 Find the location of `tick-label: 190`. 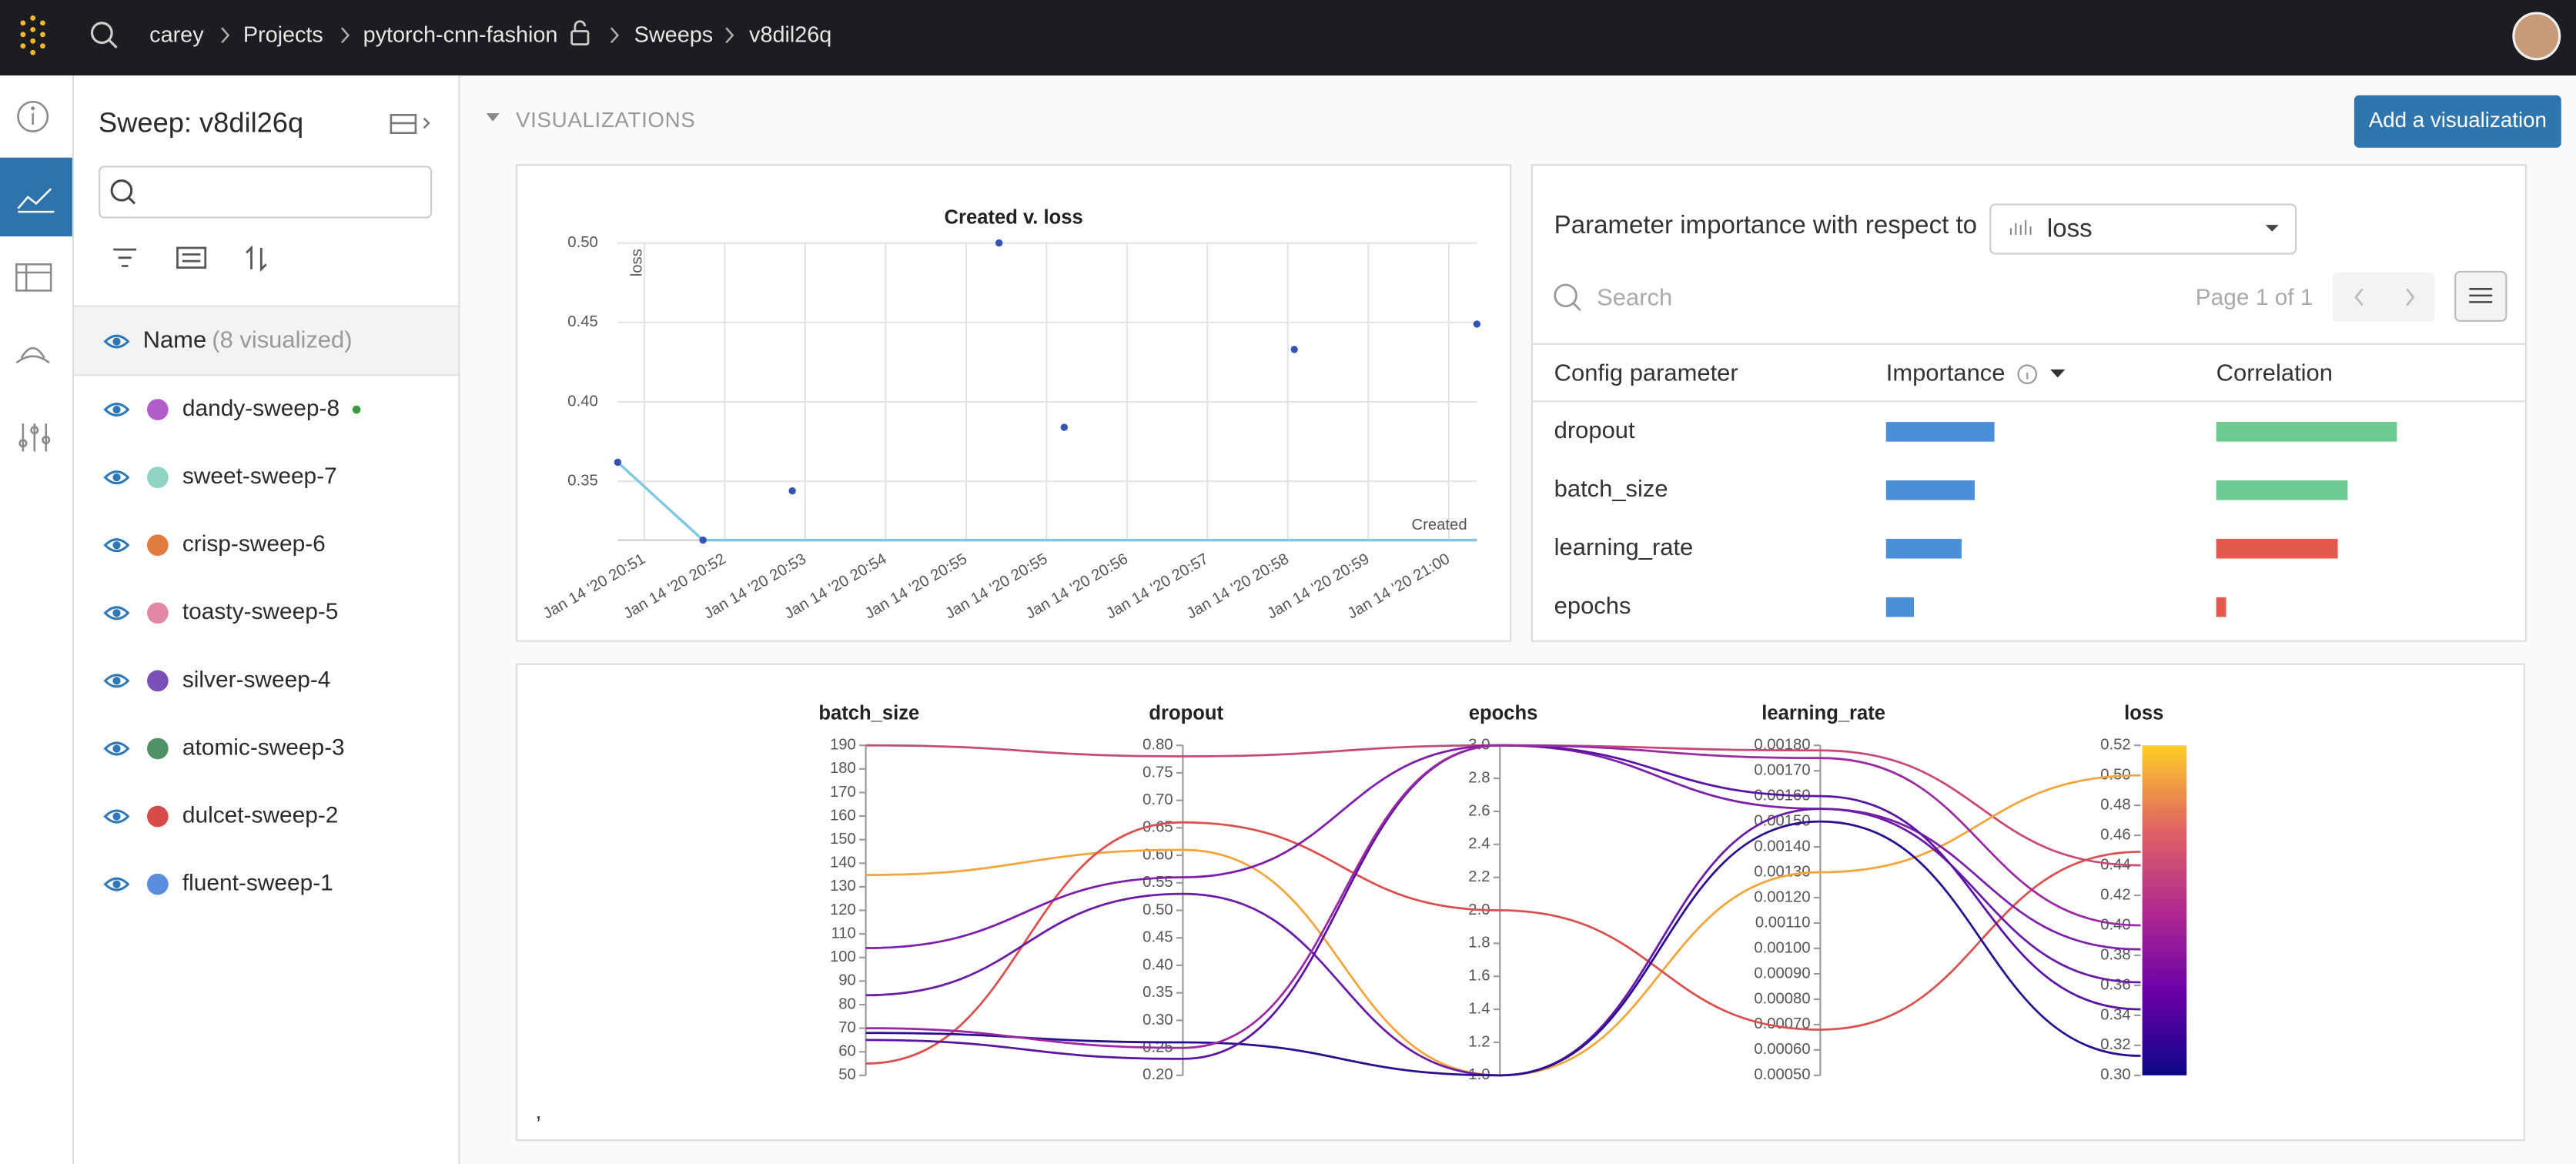

tick-label: 190 is located at coordinates (843, 745).